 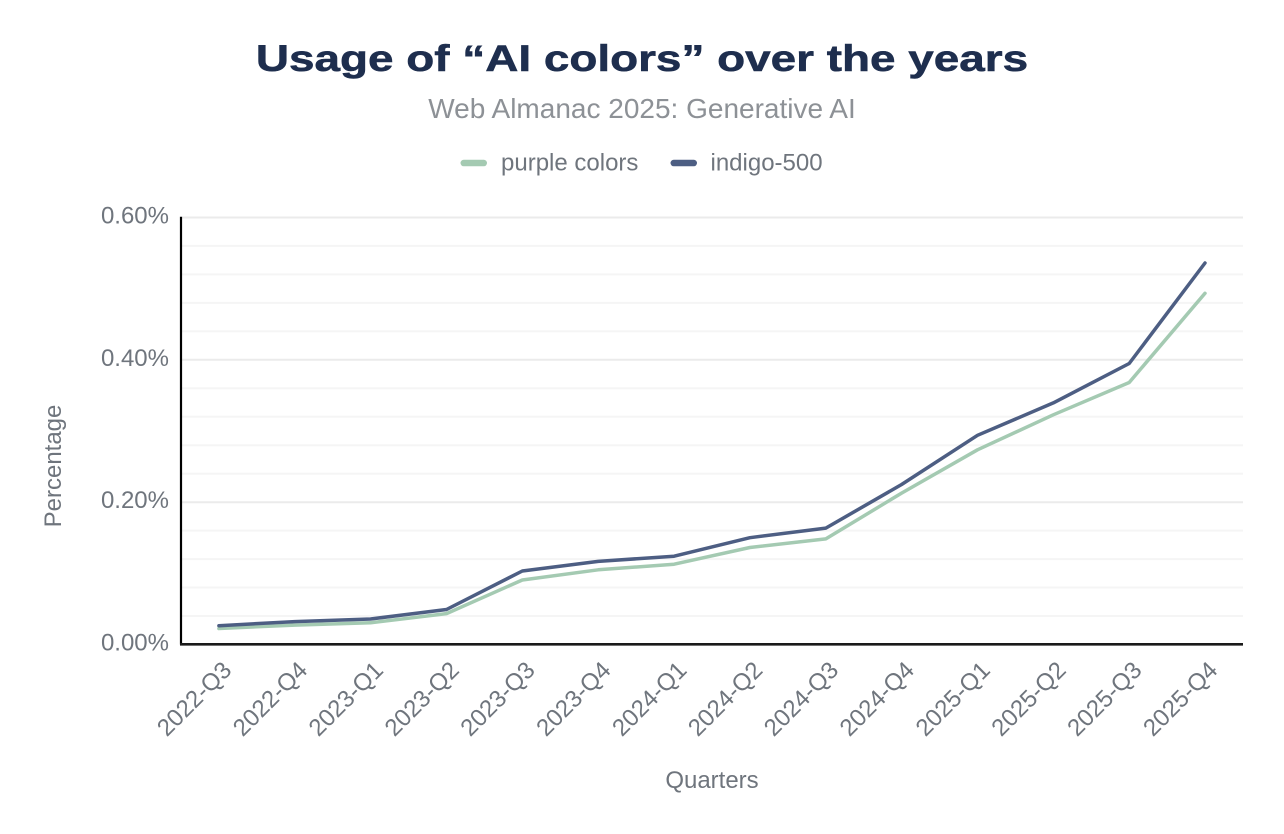 I want to click on svg-text: 0.40%, so click(x=135, y=358).